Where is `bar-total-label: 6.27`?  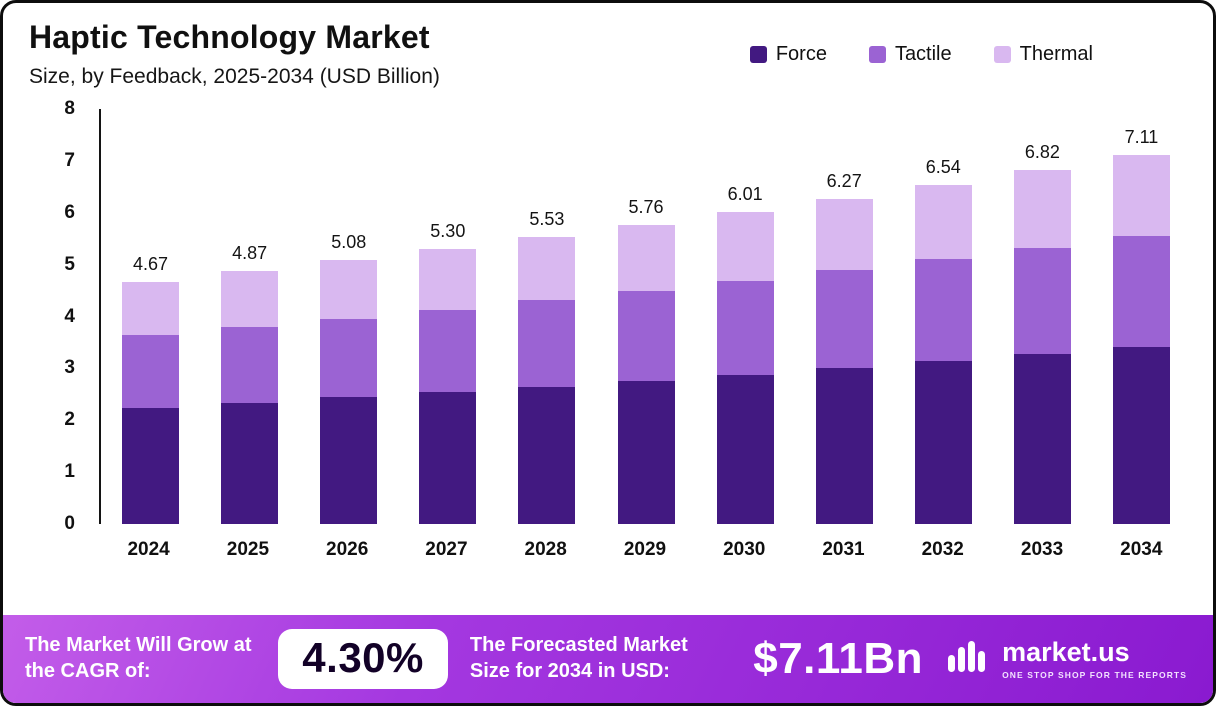 bar-total-label: 6.27 is located at coordinates (844, 180).